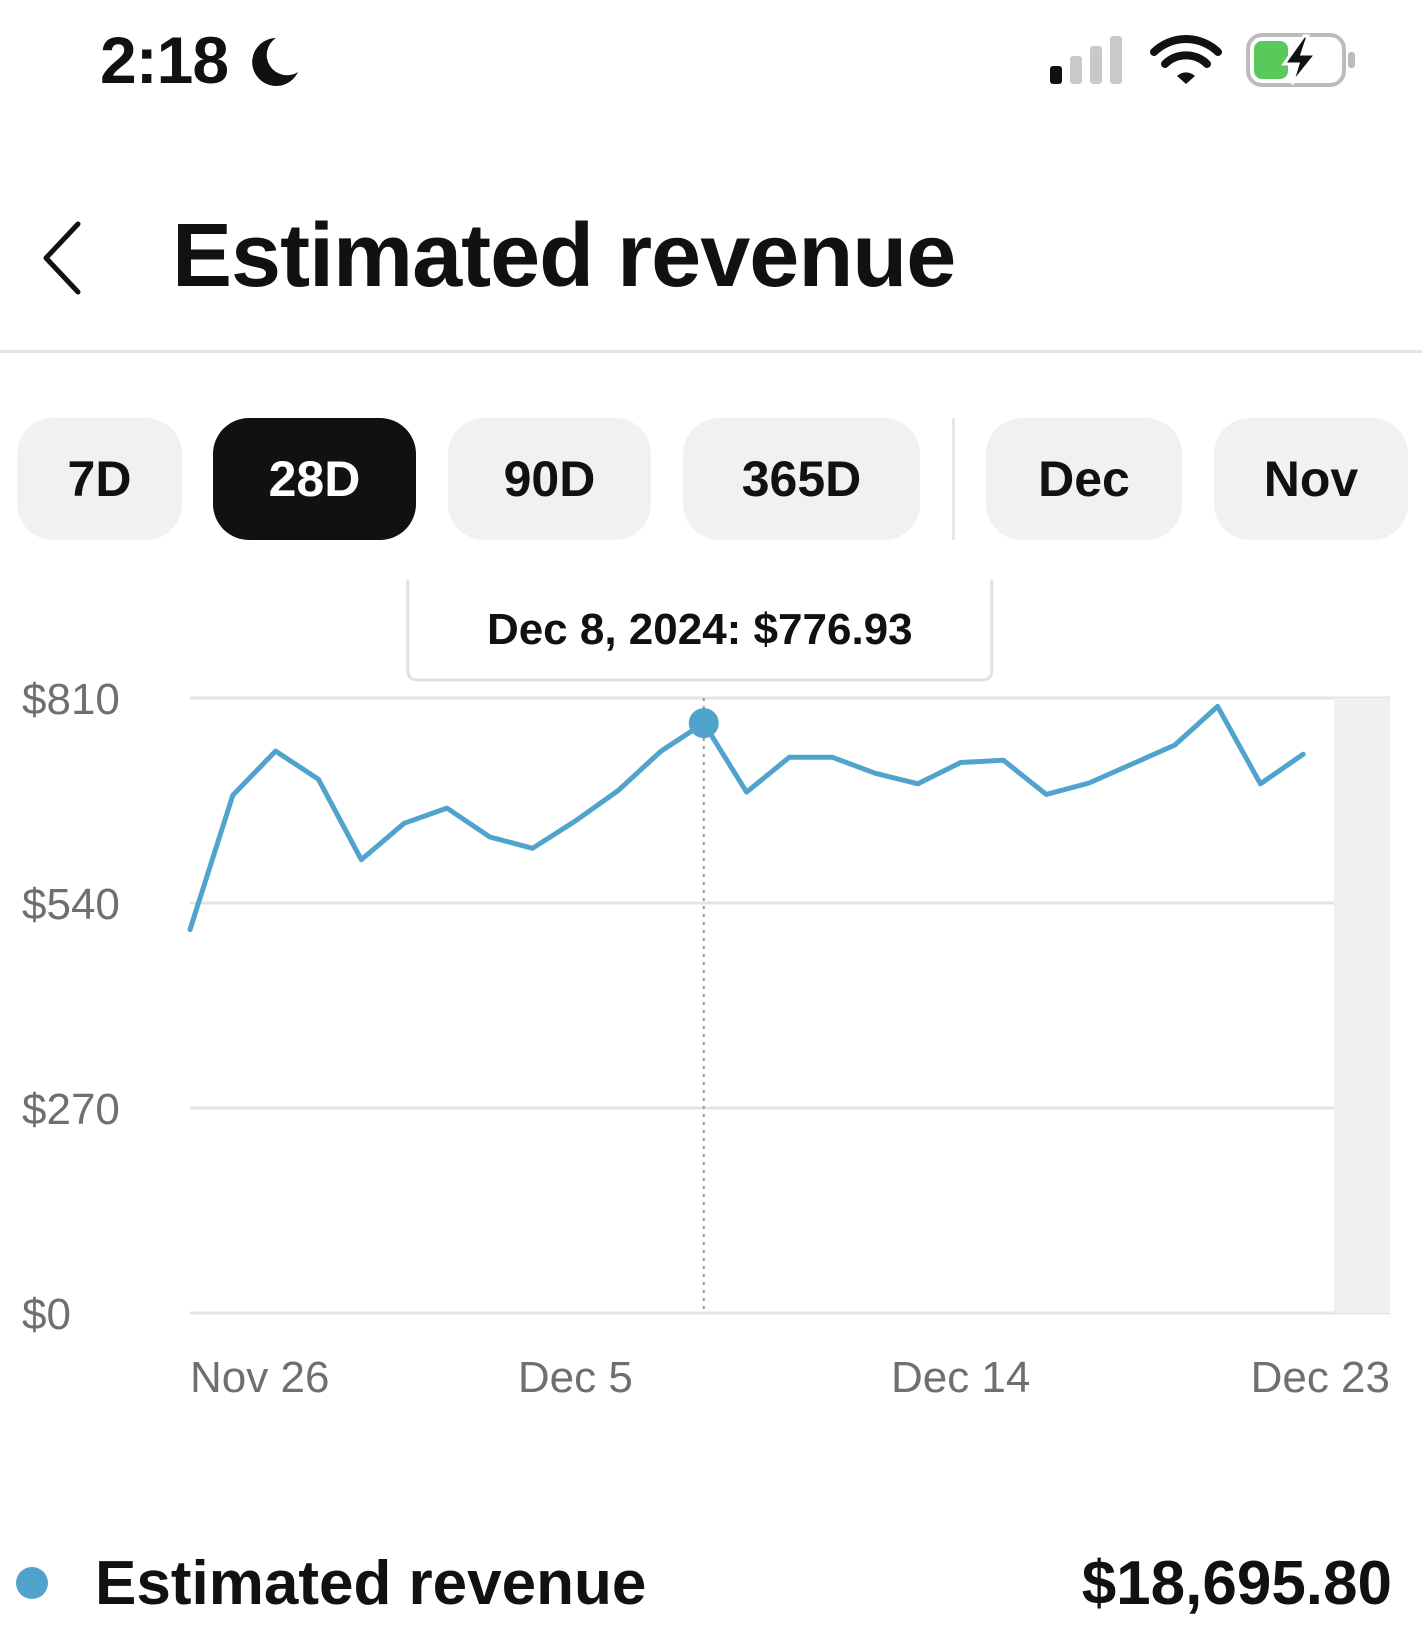  What do you see at coordinates (71, 1007) in the screenshot?
I see `y-axis-labels: $810 $540 $270 $0` at bounding box center [71, 1007].